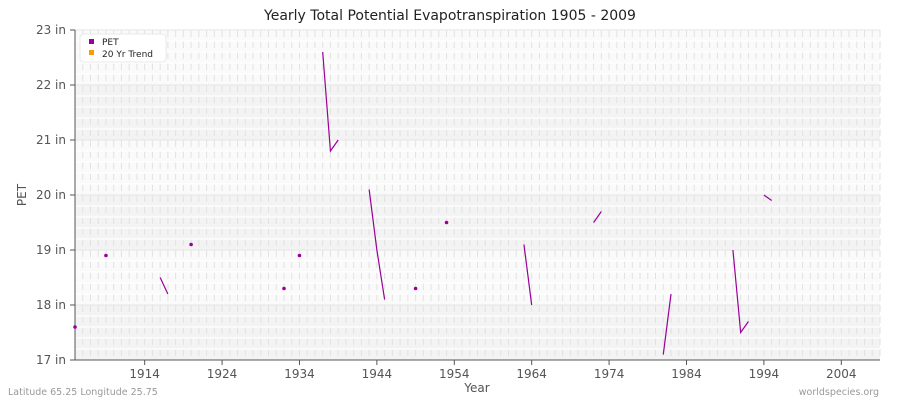  Describe the element at coordinates (686, 374) in the screenshot. I see `x-tick-label: 1984` at that location.